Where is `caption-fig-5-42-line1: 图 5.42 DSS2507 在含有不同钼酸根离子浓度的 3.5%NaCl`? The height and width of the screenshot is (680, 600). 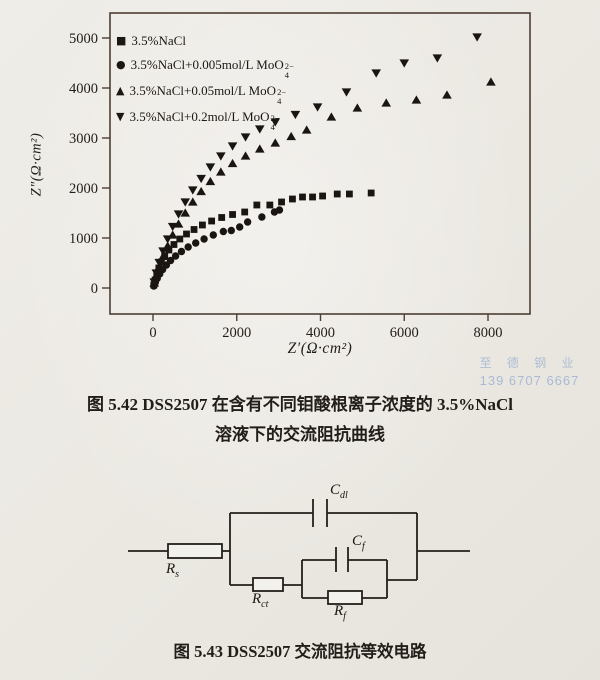
caption-fig-5-42-line1: 图 5.42 DSS2507 在含有不同钼酸根离子浓度的 3.5%NaCl is located at coordinates (300, 404).